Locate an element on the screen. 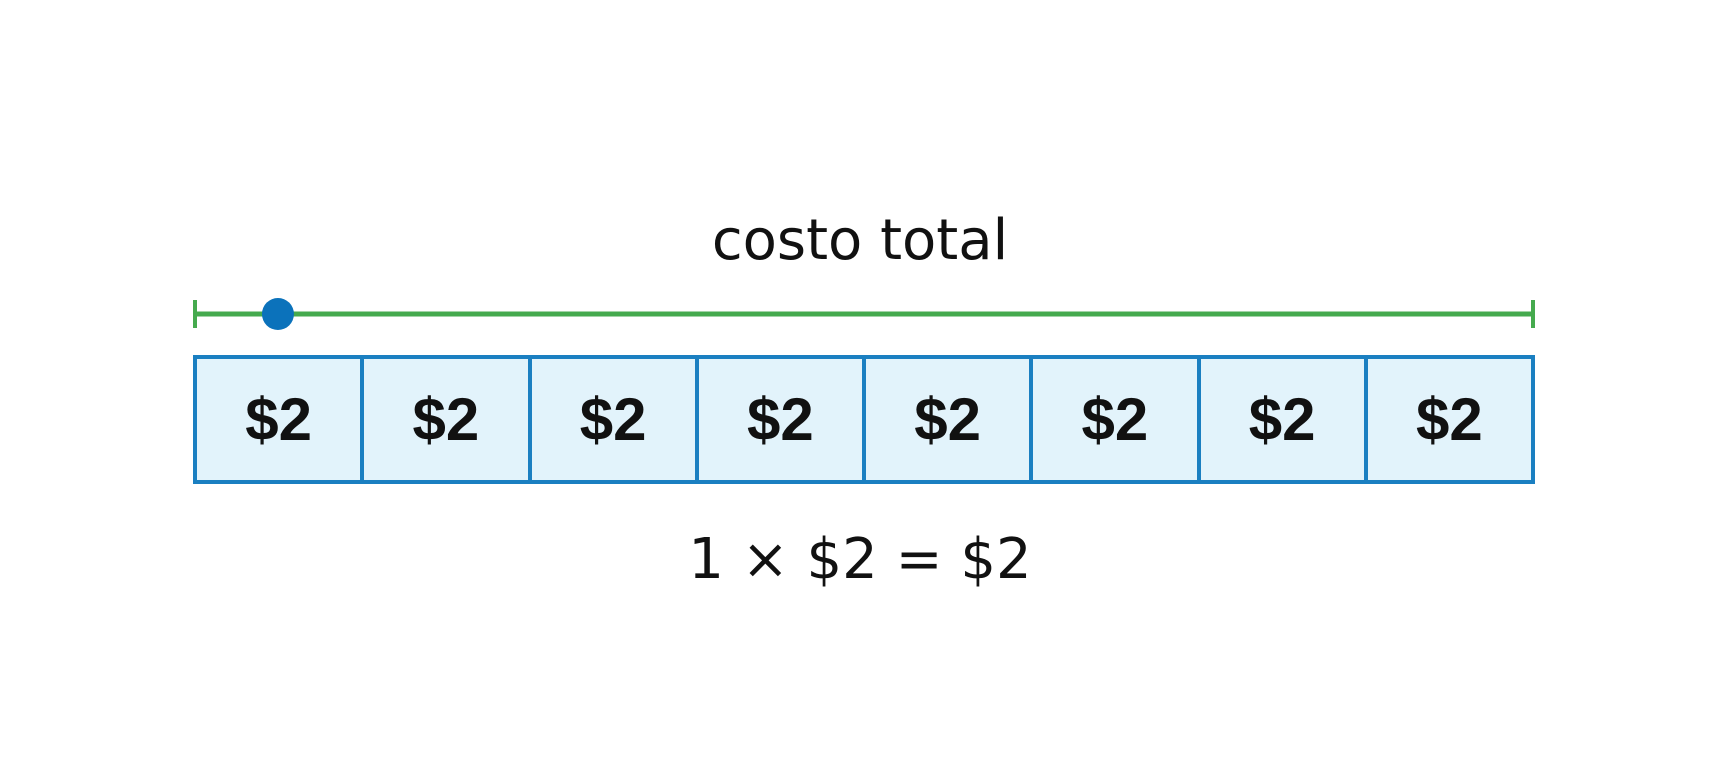 The height and width of the screenshot is (780, 1720). progress-marker is located at coordinates (277, 314).